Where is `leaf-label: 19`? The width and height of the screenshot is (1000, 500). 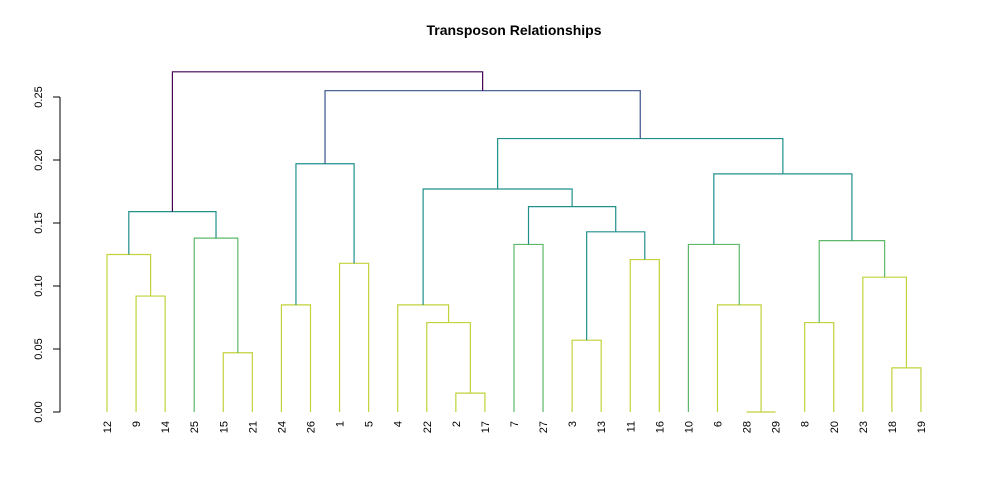
leaf-label: 19 is located at coordinates (922, 427).